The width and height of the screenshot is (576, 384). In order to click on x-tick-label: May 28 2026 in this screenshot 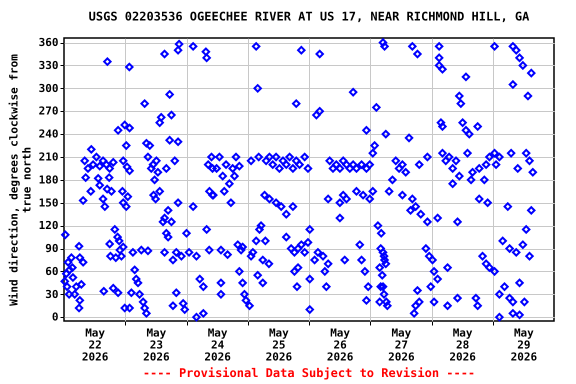, I will do `click(462, 345)`.